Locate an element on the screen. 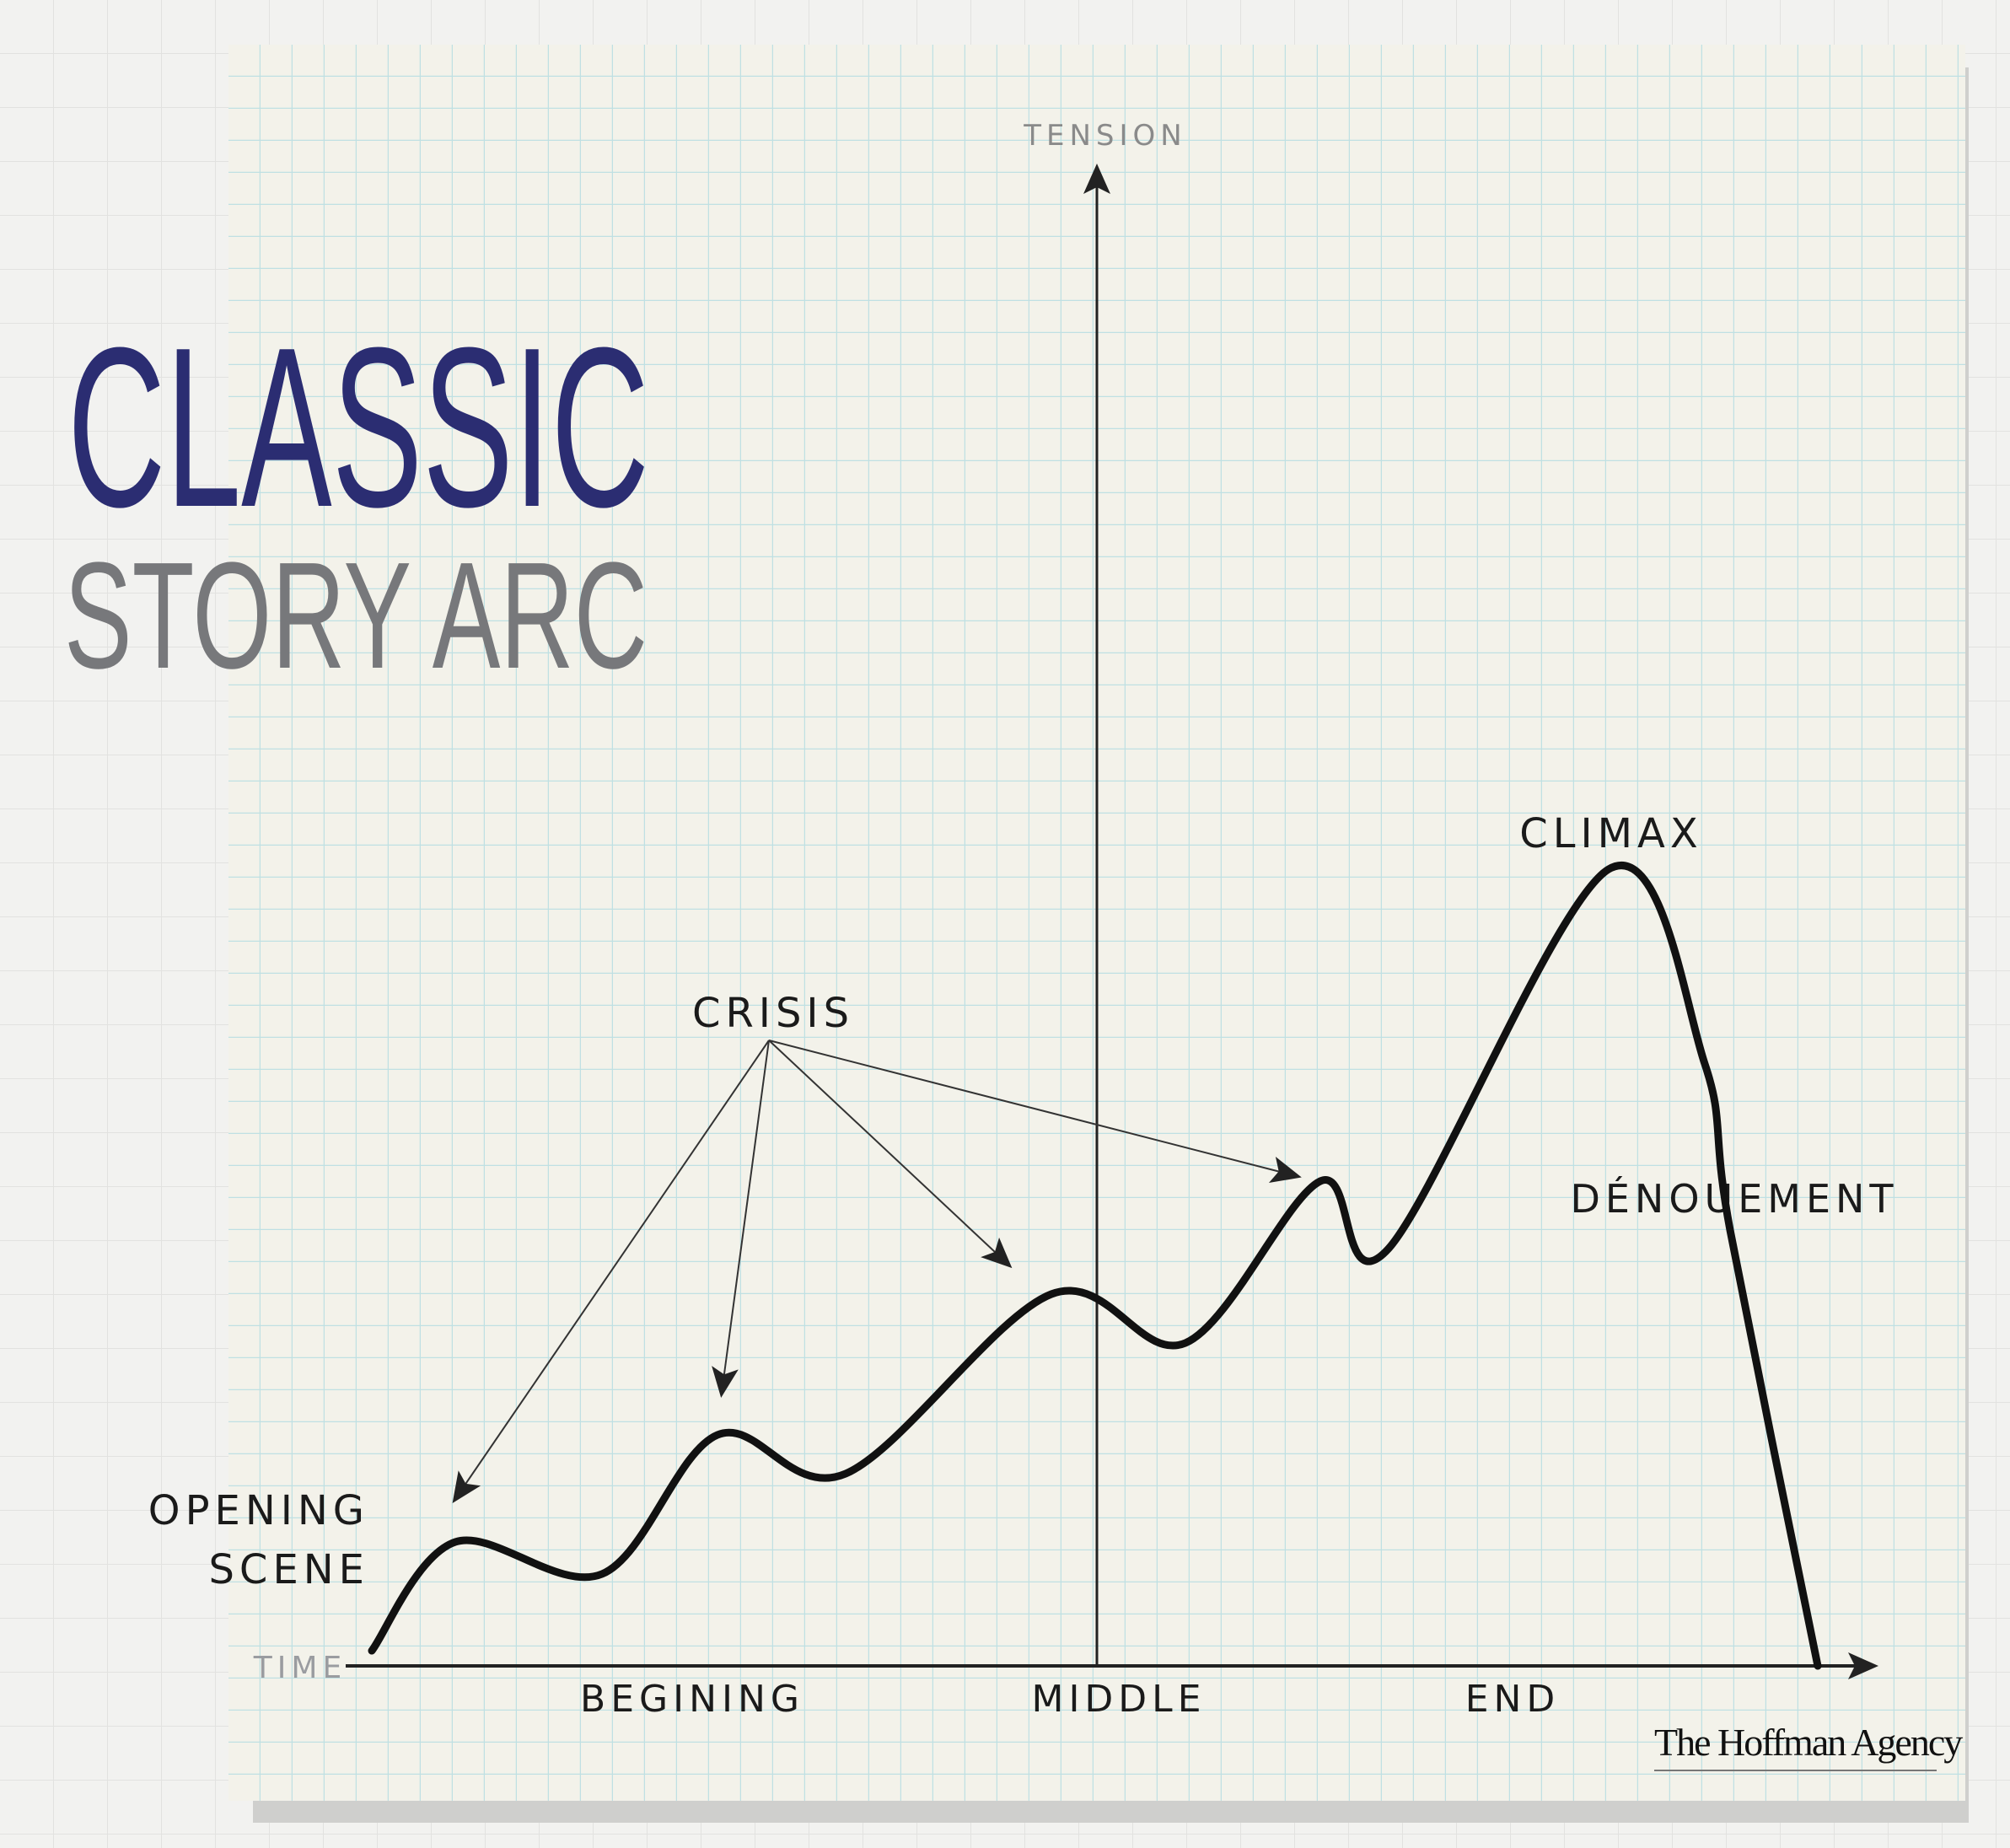 This screenshot has height=1848, width=2010. title-line-1: CLASSIC is located at coordinates (358, 428).